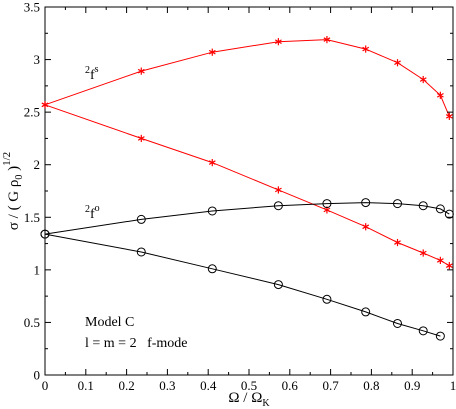 The image size is (456, 409). I want to click on y-tick-label: 3, so click(37, 59).